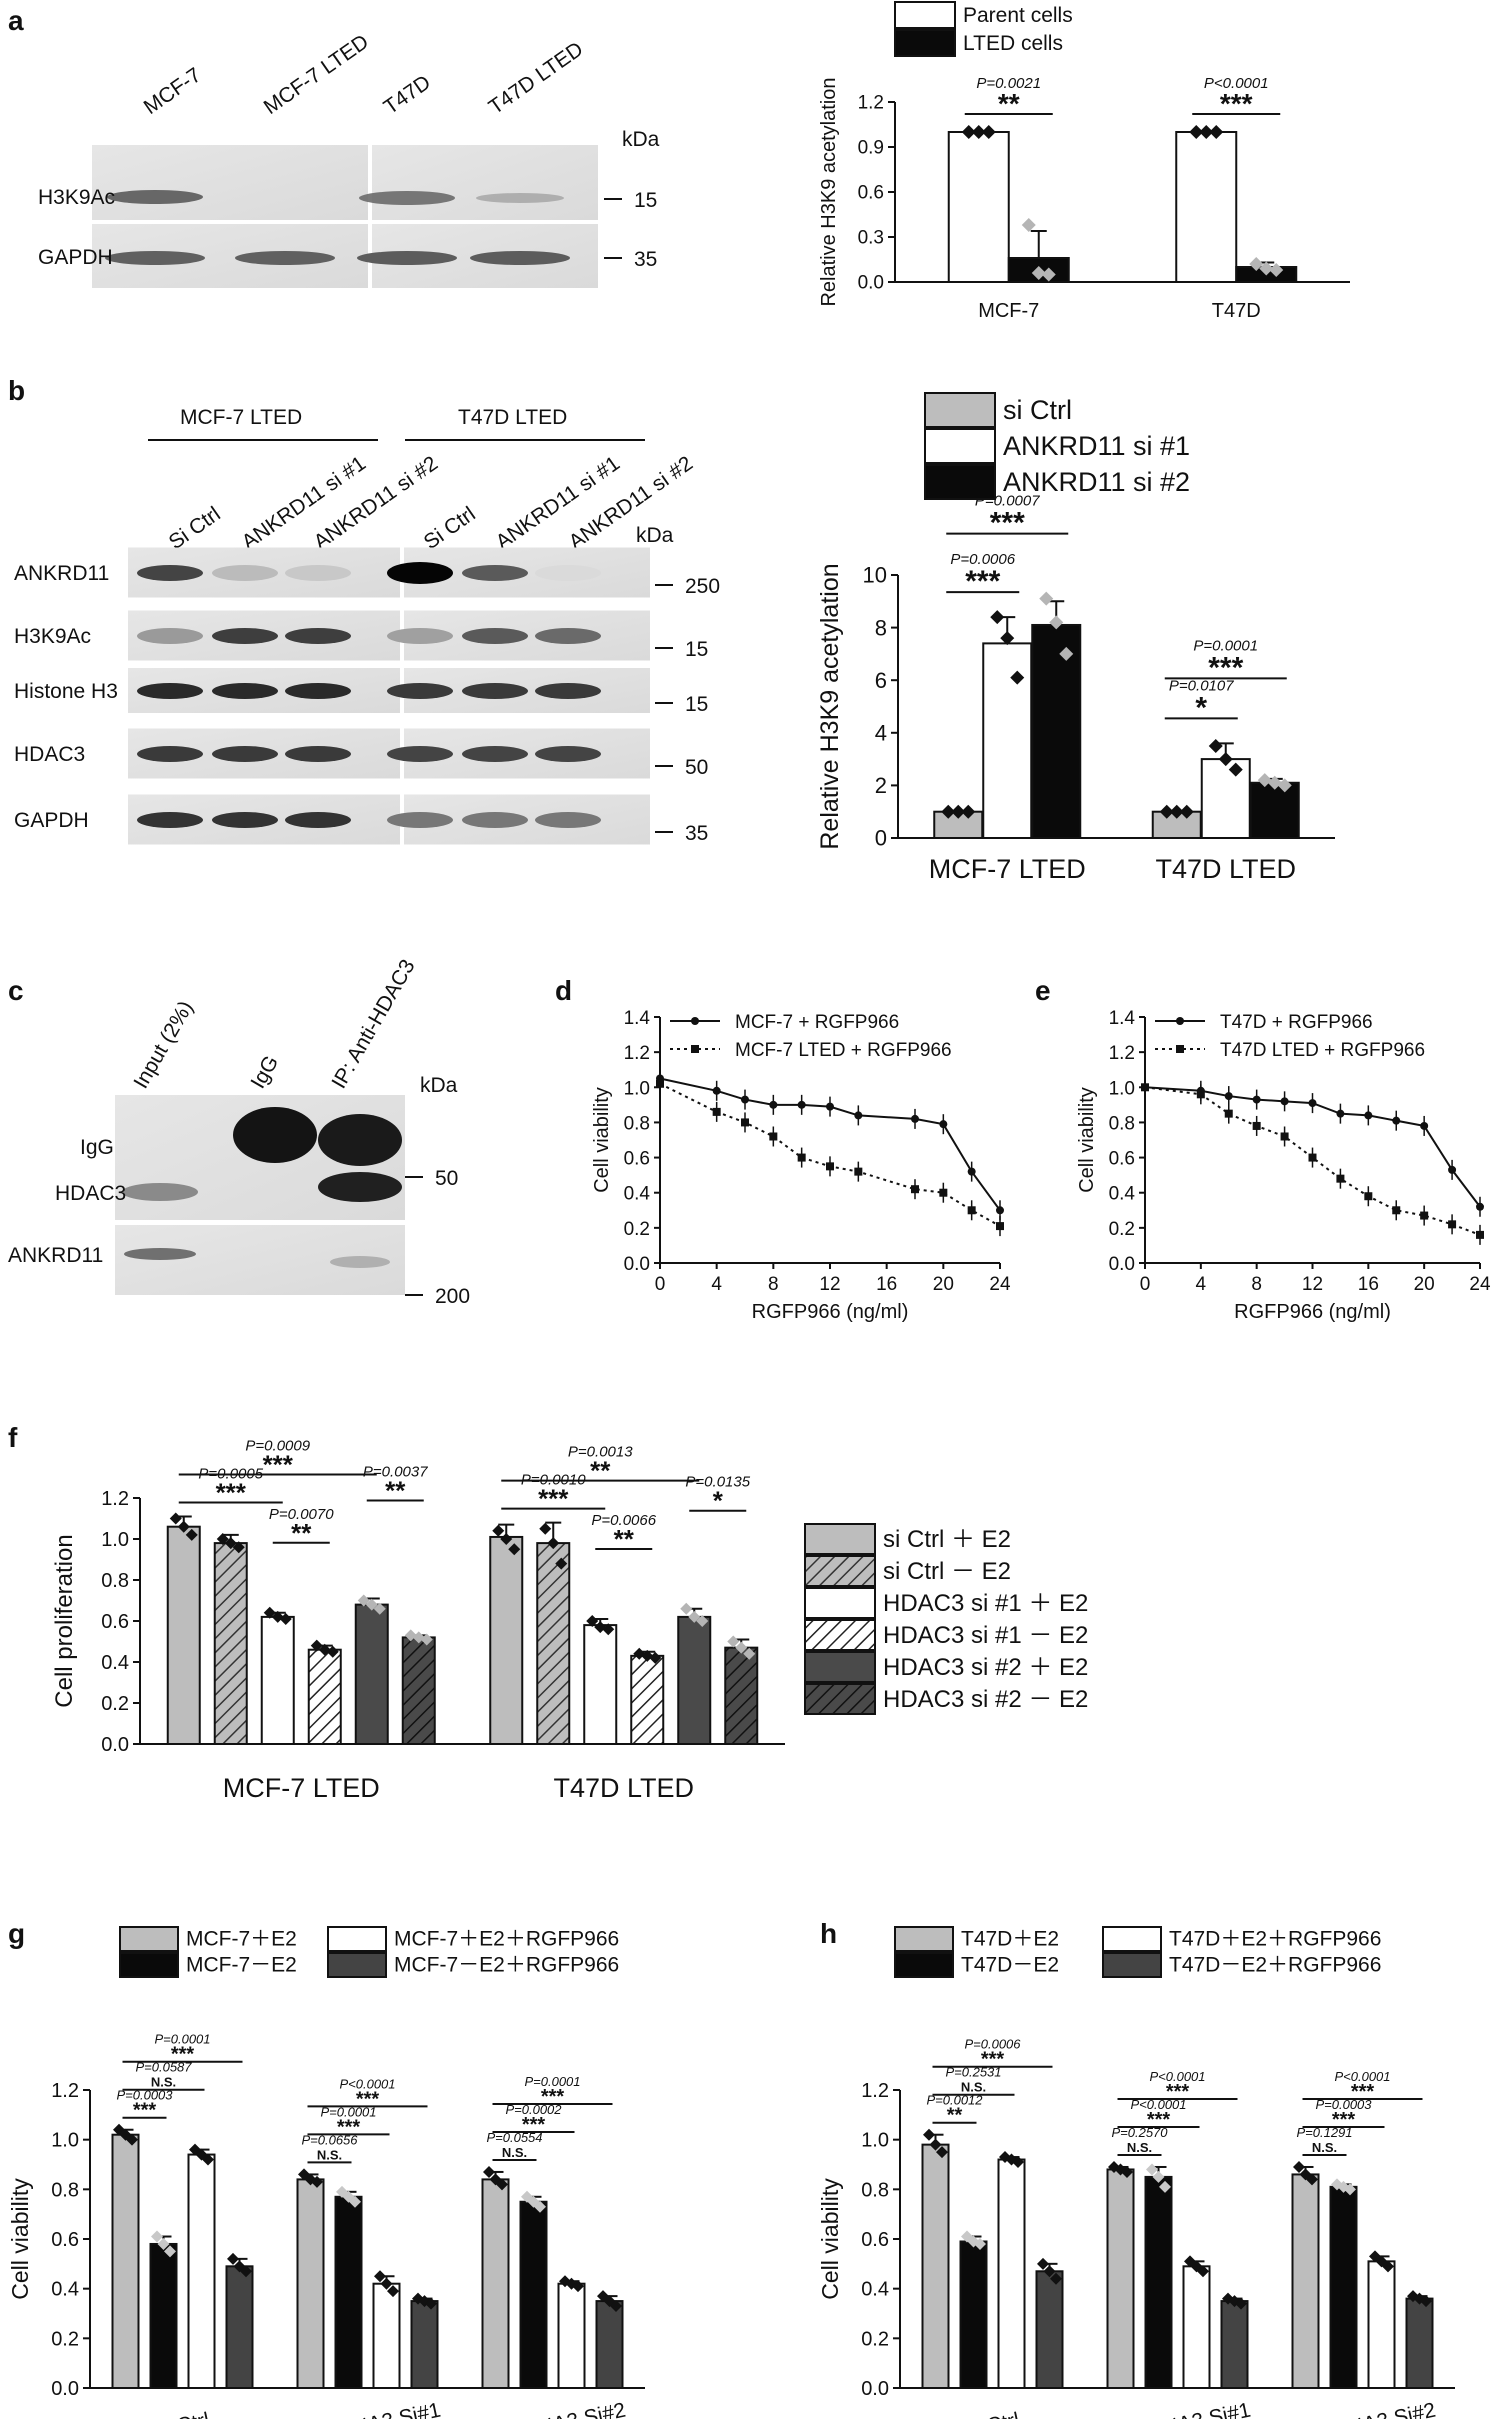 This screenshot has height=2419, width=1500. Describe the element at coordinates (49, 754) in the screenshot. I see `blot-b-row-label: HDAC3` at that location.